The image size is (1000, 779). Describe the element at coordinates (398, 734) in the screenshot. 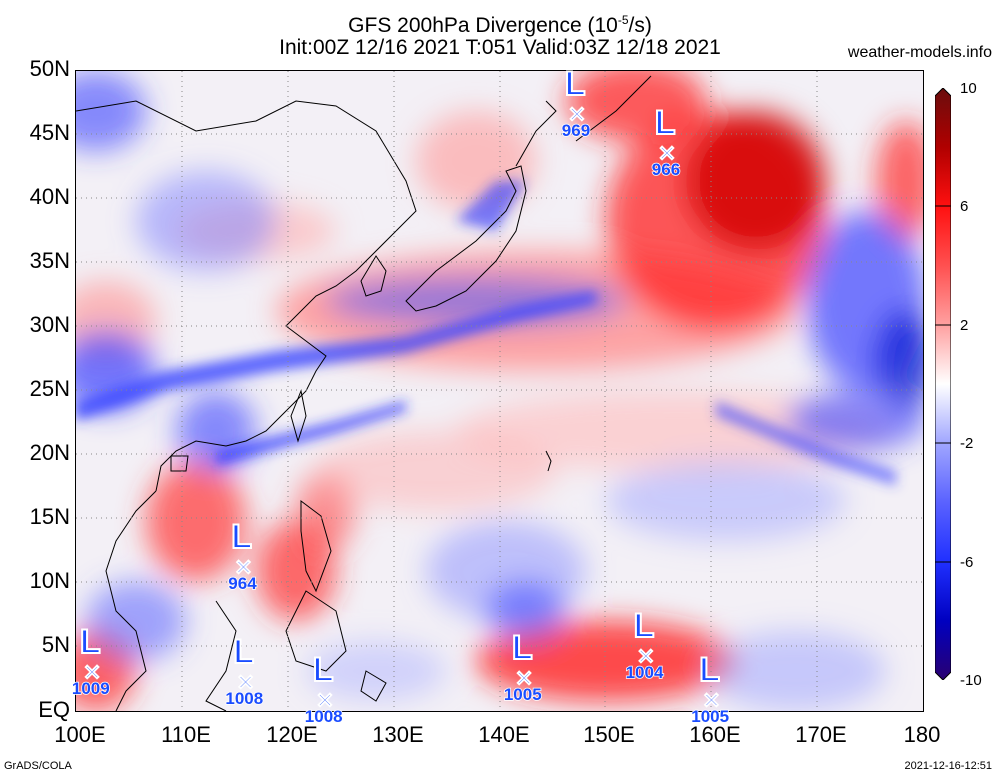

I see `lon-label: 130E` at that location.